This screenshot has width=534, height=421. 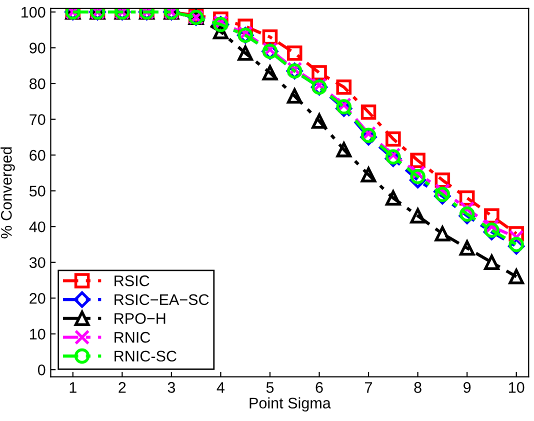 What do you see at coordinates (38, 84) in the screenshot?
I see `y-tick-label: 80` at bounding box center [38, 84].